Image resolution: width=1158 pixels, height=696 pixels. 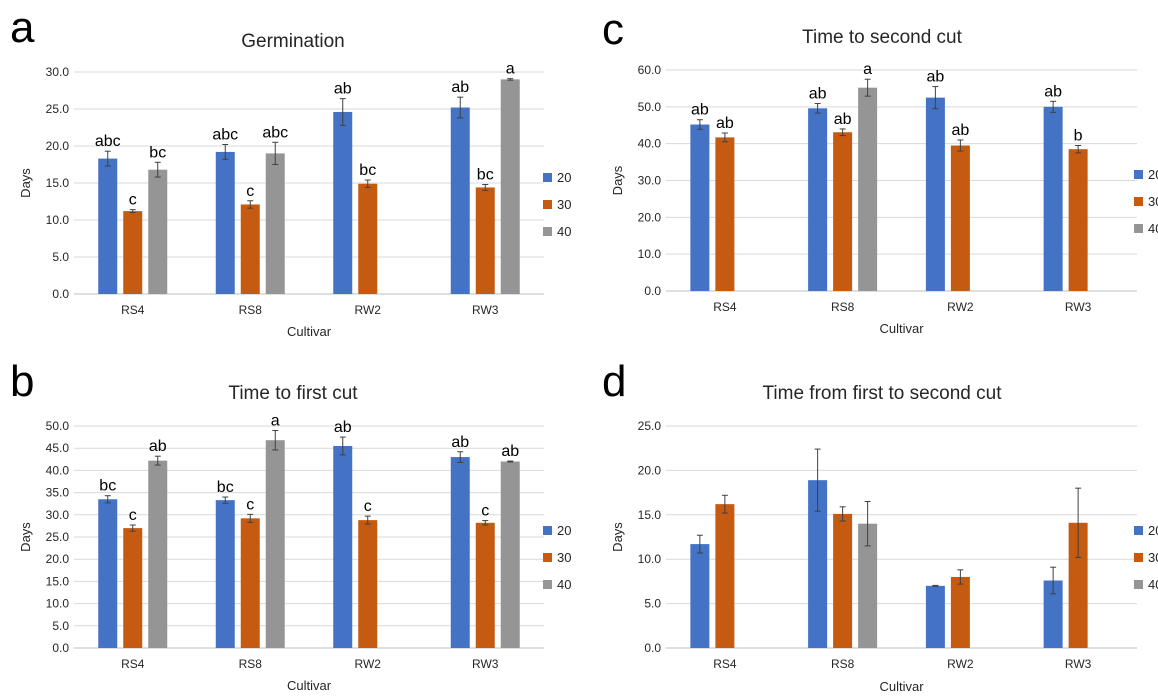 What do you see at coordinates (293, 393) in the screenshot?
I see `chart-title: Time to first cut` at bounding box center [293, 393].